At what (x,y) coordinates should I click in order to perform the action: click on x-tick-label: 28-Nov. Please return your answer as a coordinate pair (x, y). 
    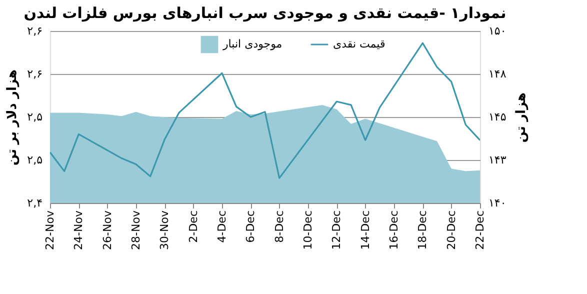
    Looking at the image, I should click on (136, 230).